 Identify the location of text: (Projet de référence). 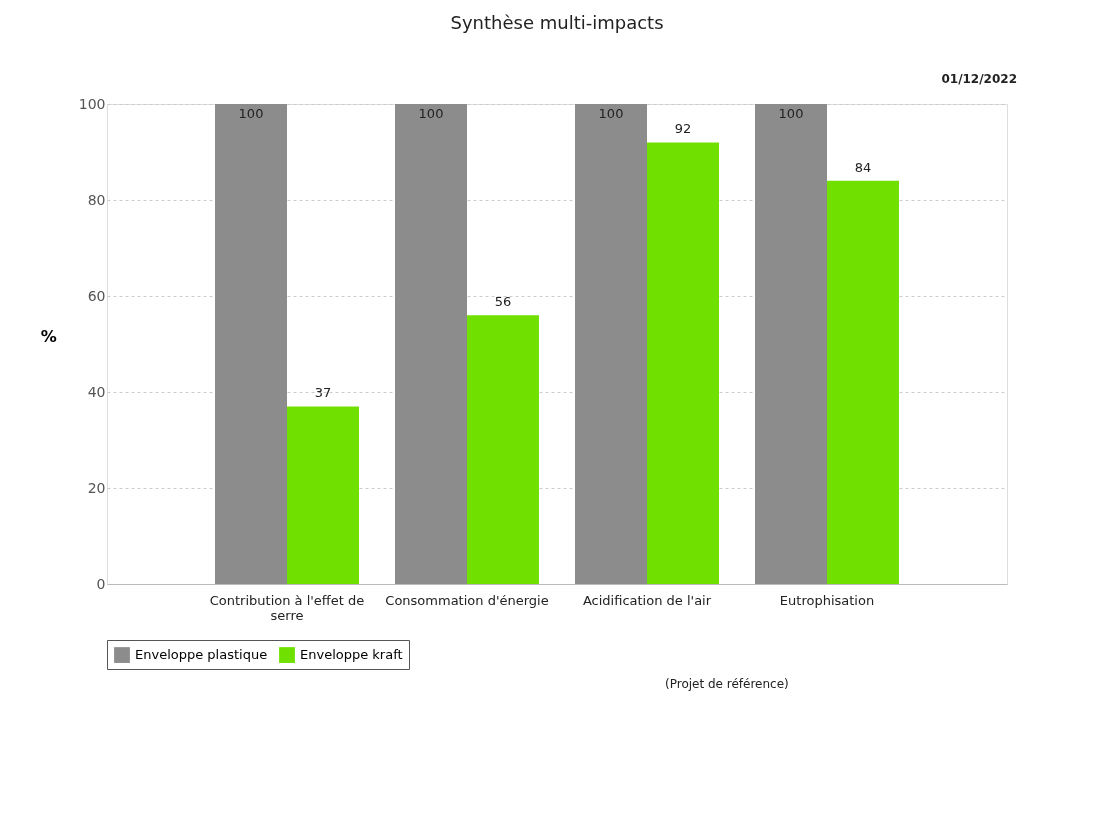
(727, 684).